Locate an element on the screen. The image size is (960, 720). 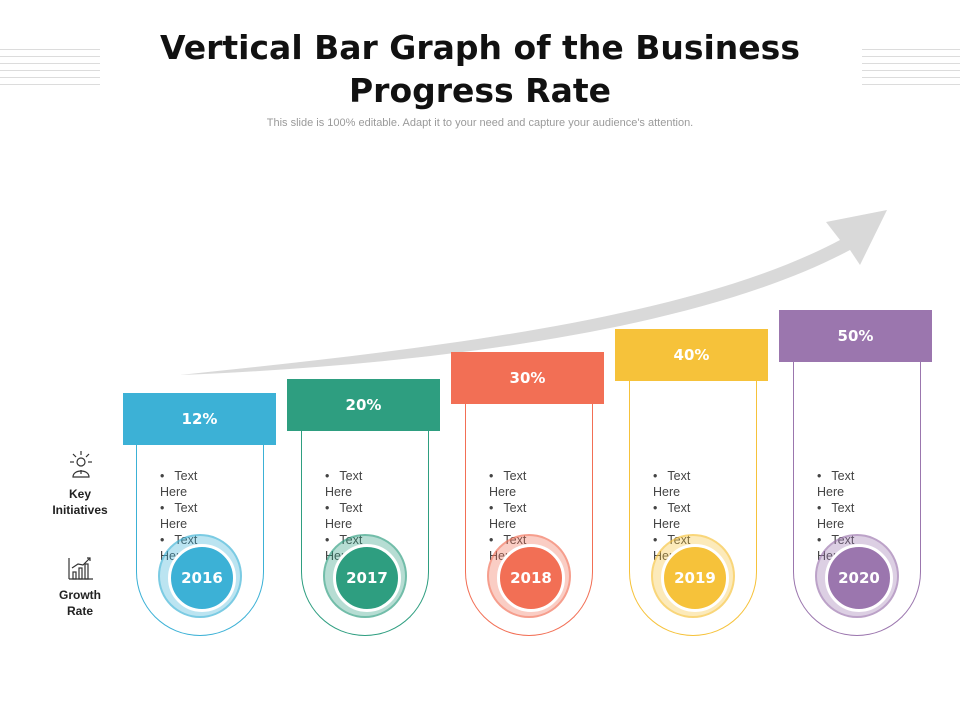
year-ring: 2019 is located at coordinates (693, 576).